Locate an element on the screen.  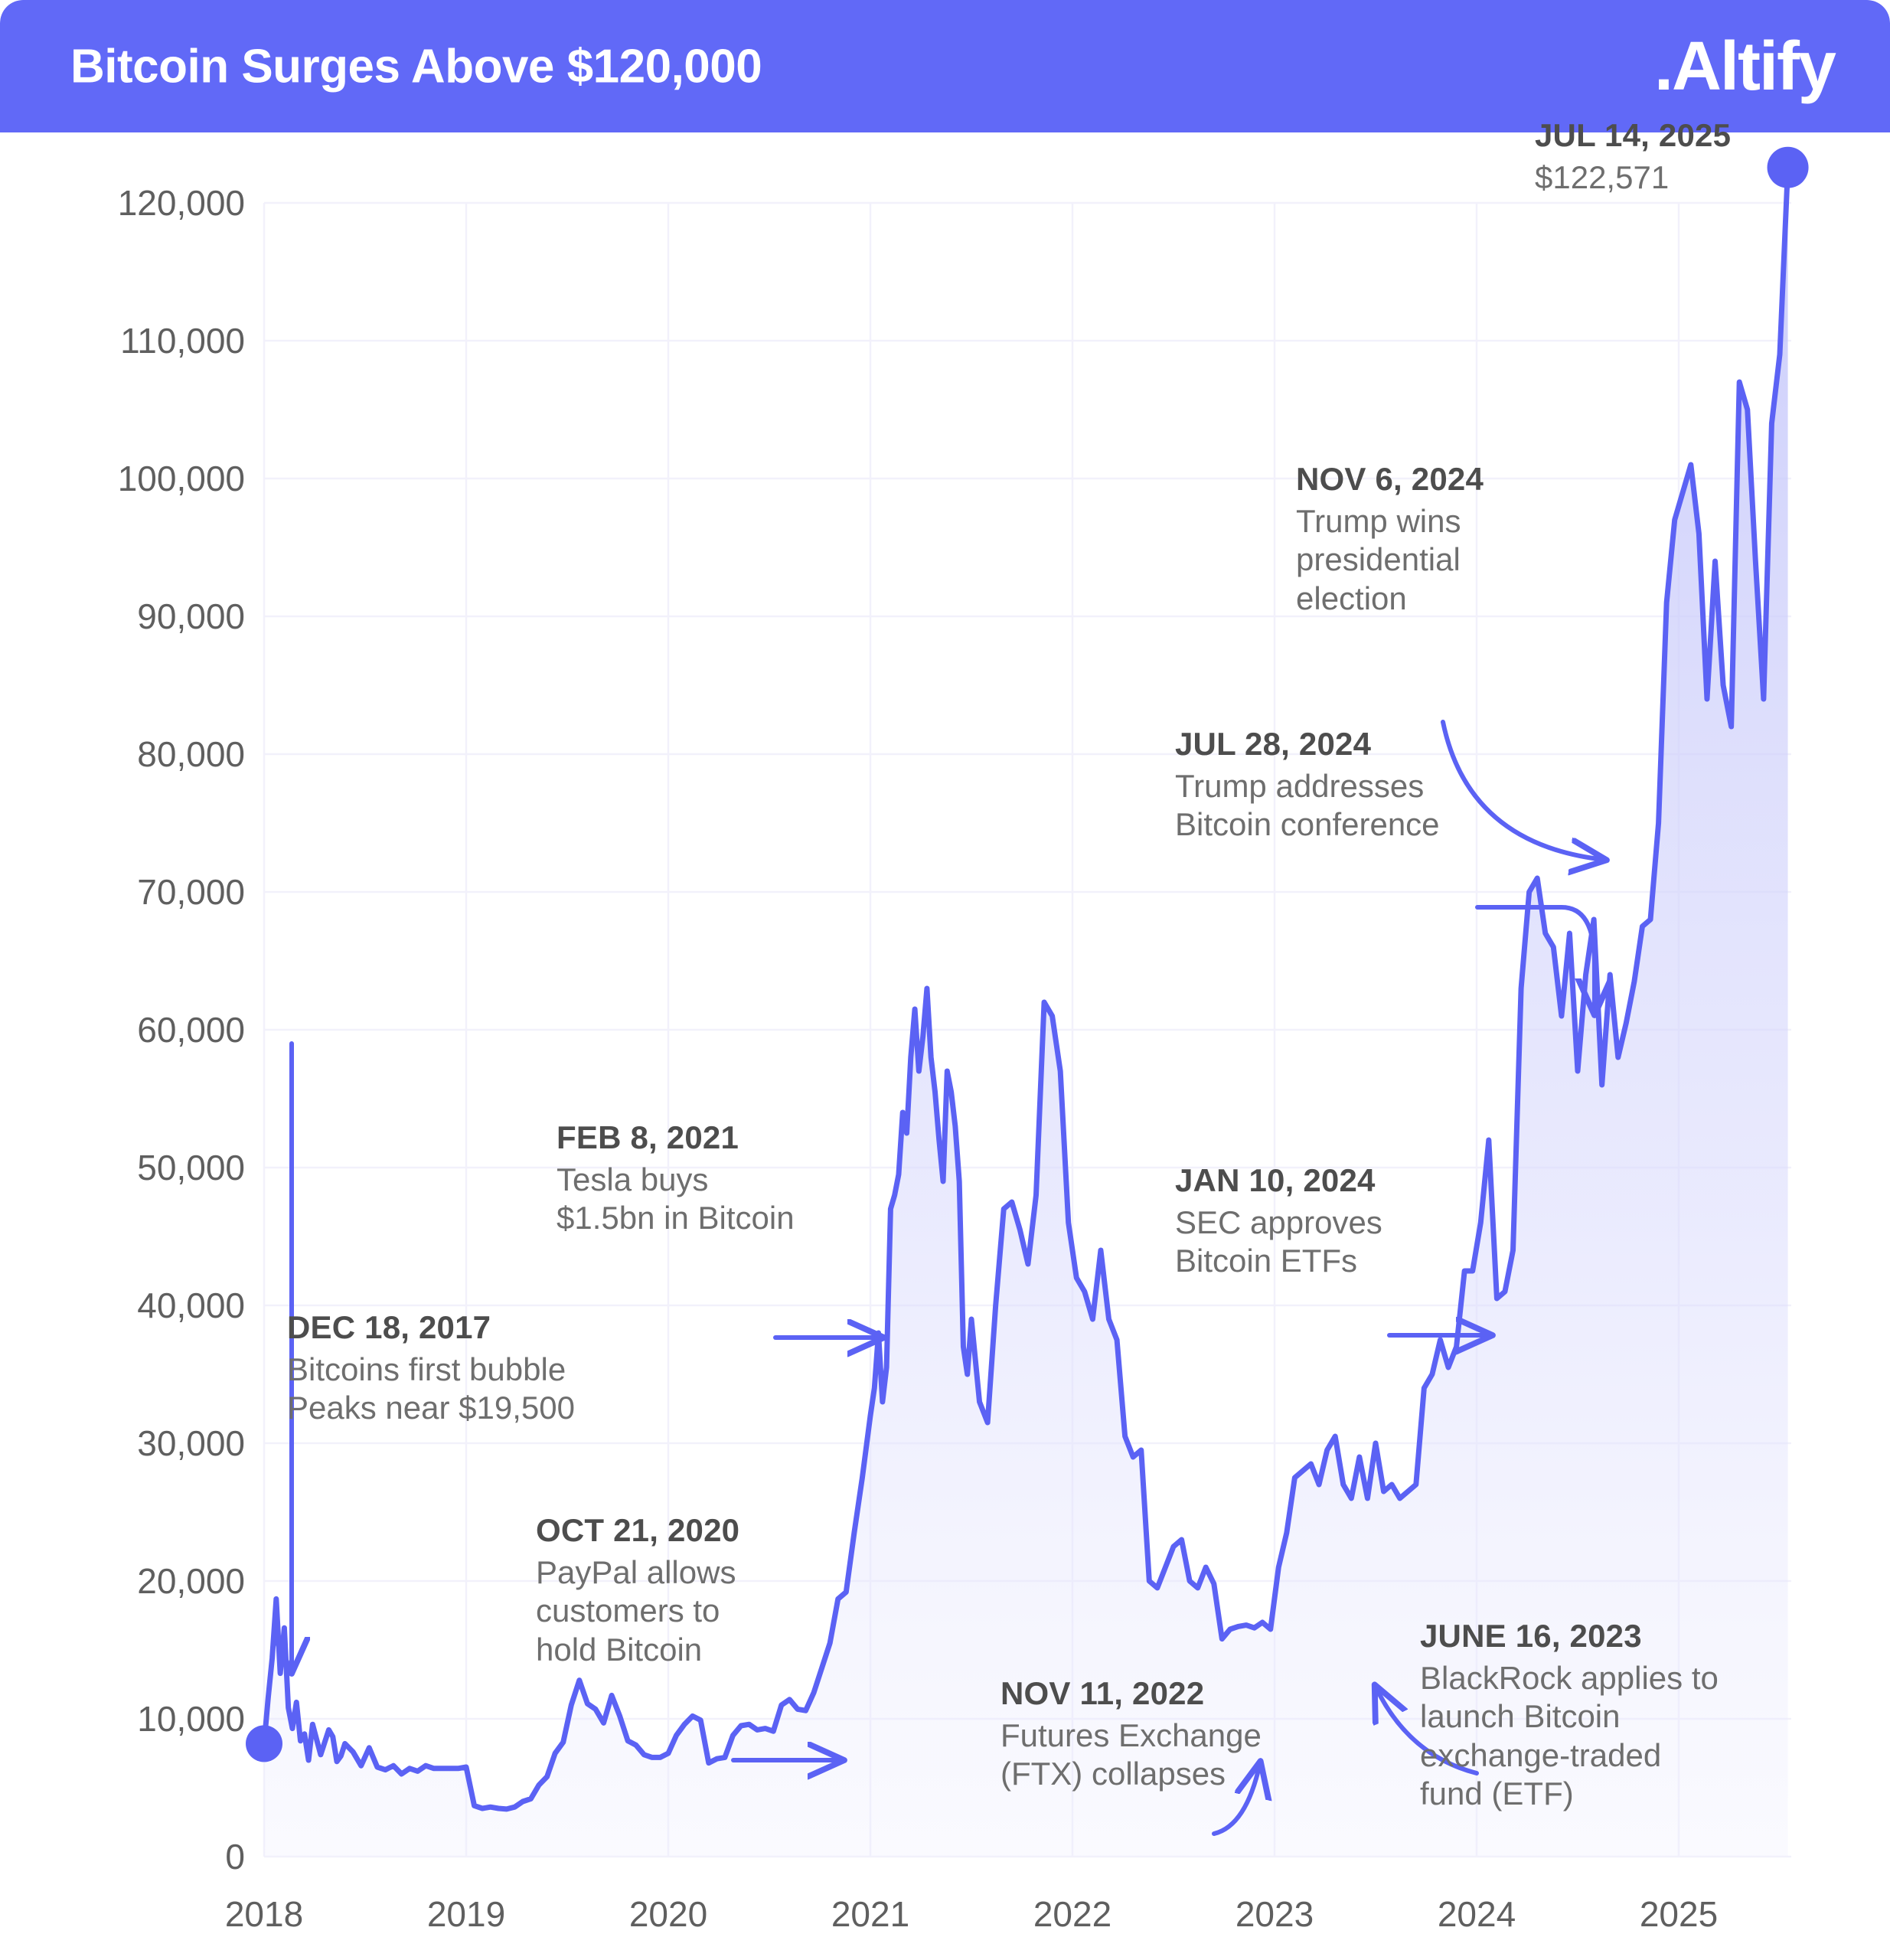
annotation-line: election is located at coordinates (1351, 598).